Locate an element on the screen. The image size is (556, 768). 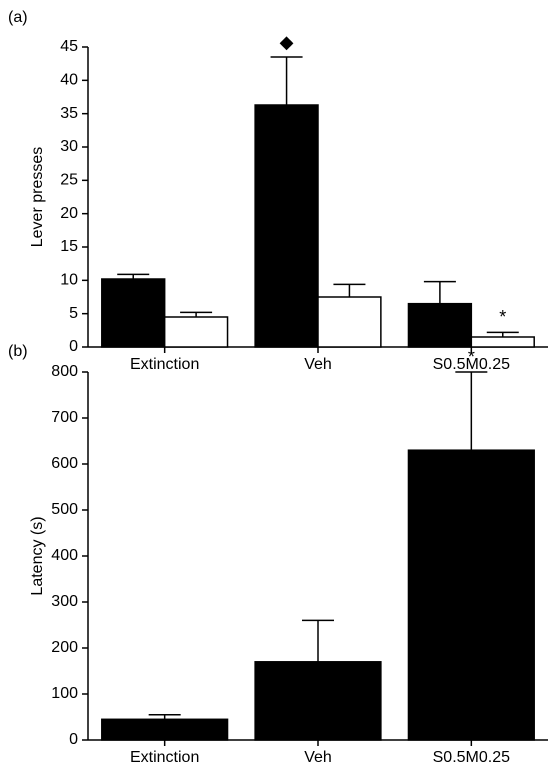
y-tick-label: 35 is located at coordinates (69, 113).